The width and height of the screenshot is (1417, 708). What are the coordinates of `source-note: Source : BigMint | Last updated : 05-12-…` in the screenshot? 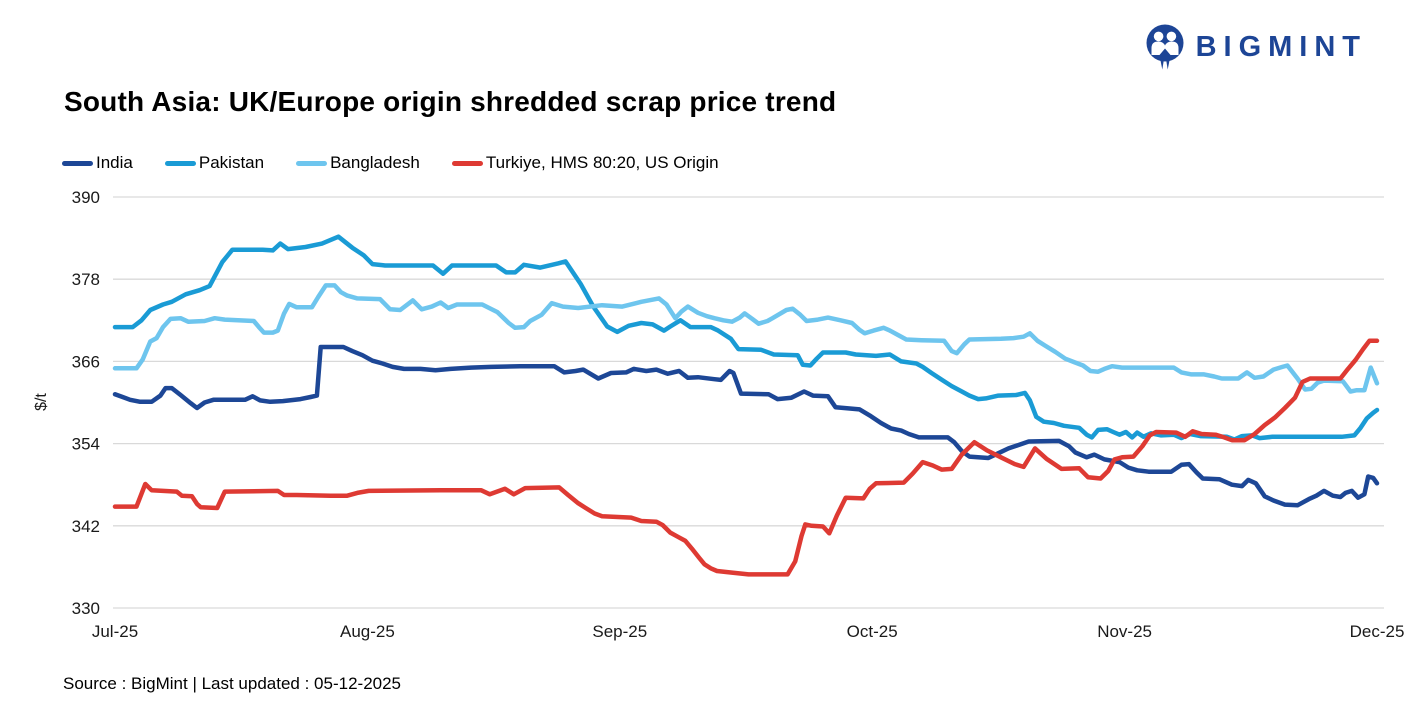 It's located at (232, 683).